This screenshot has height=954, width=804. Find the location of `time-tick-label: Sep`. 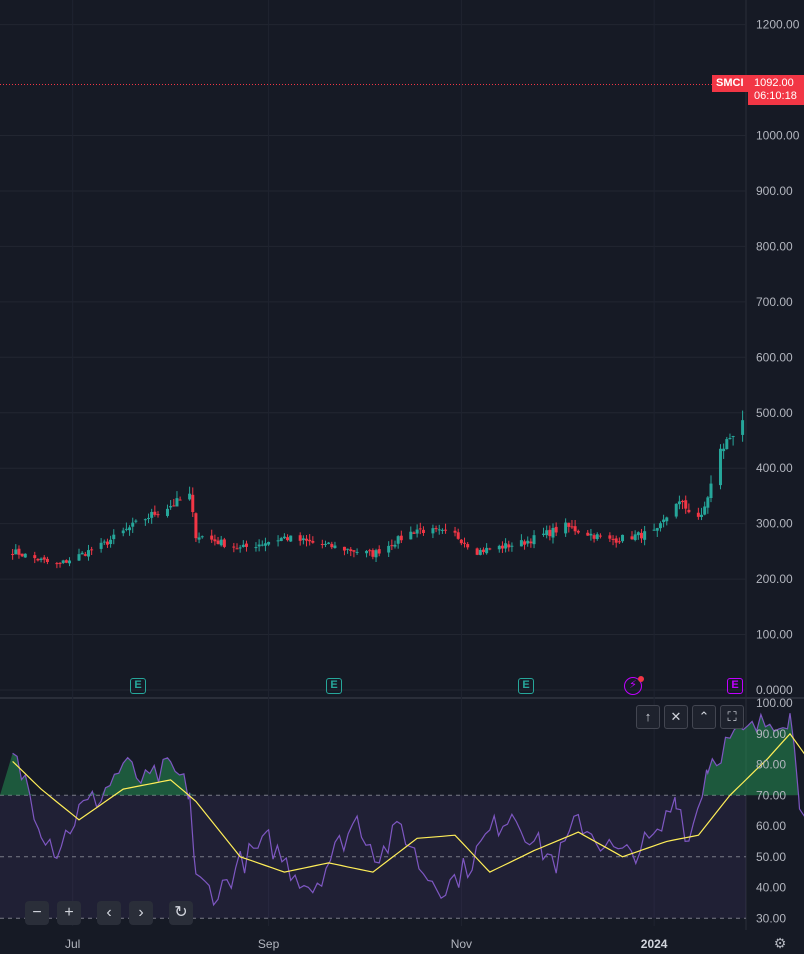

time-tick-label: Sep is located at coordinates (269, 944).